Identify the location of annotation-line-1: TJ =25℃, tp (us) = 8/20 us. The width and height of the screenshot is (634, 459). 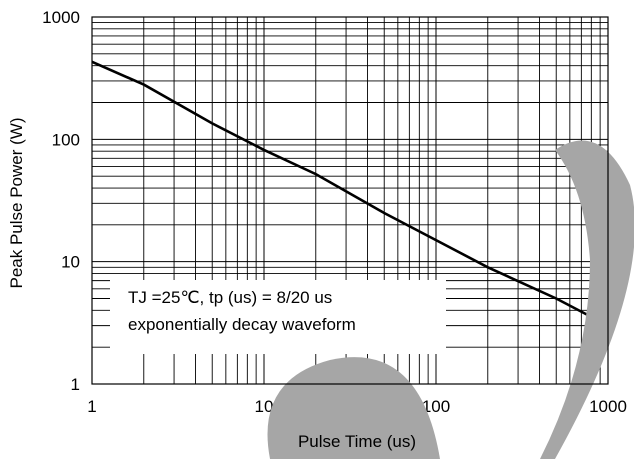
(230, 297).